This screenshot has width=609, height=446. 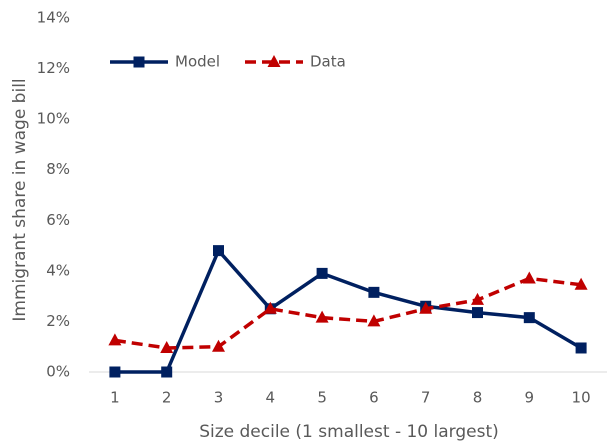 I want to click on x-tick-label: 2, so click(x=167, y=398).